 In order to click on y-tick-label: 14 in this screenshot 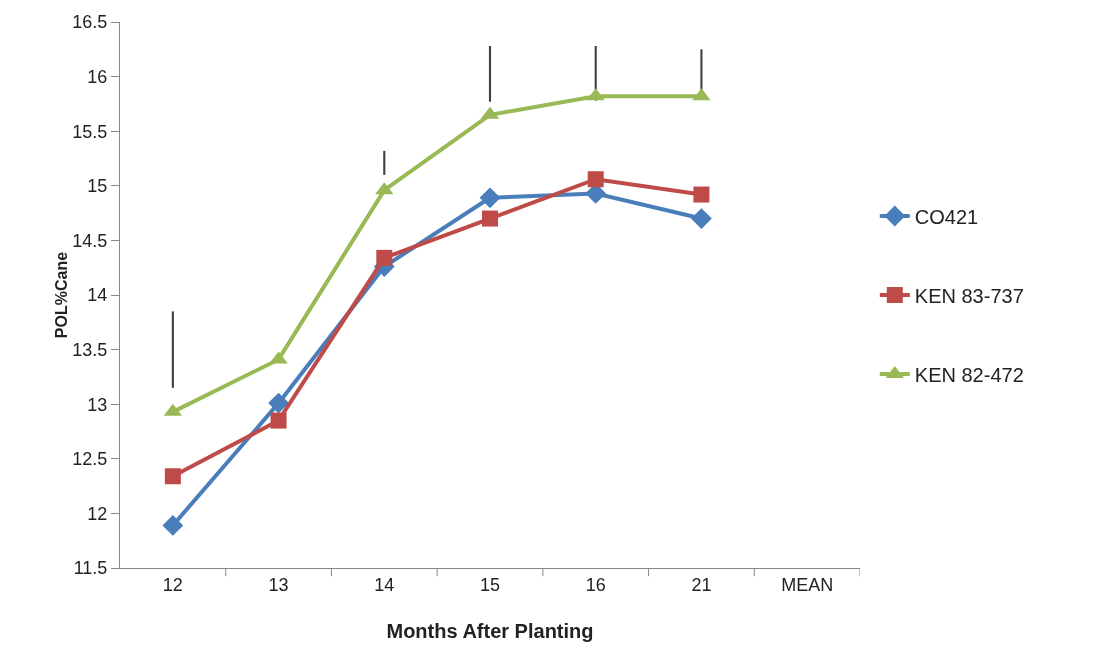, I will do `click(97, 295)`.